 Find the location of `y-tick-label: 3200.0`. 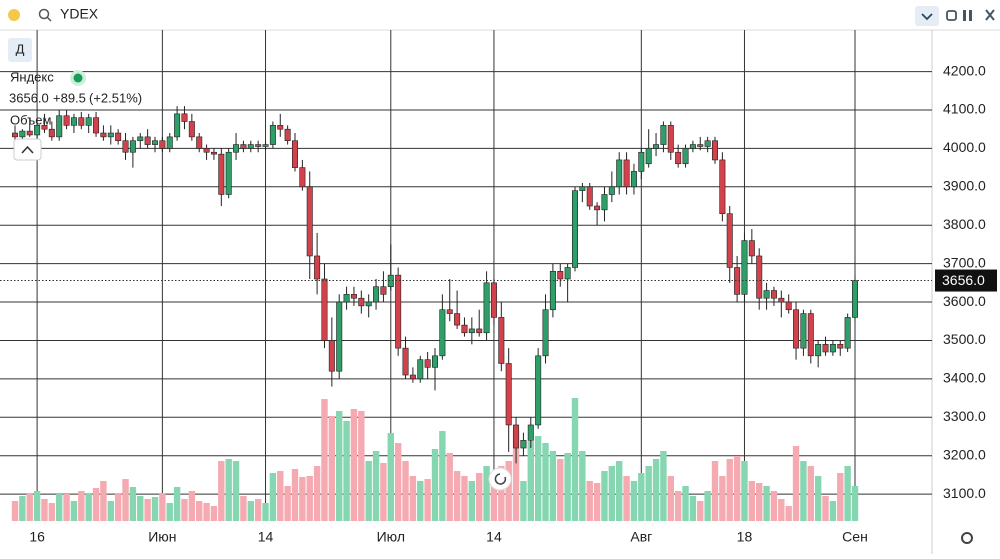

y-tick-label: 3200.0 is located at coordinates (964, 454).